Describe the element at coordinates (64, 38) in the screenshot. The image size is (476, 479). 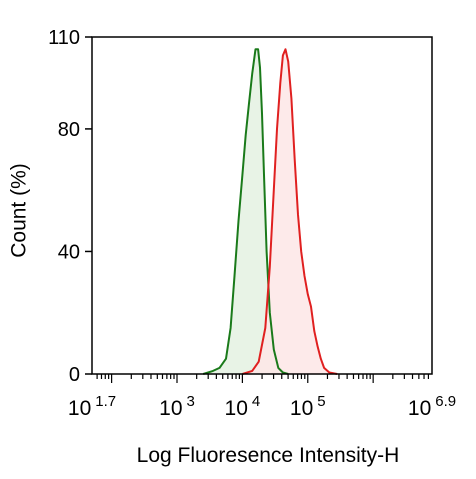
I see `y-tick-label-3: 110` at that location.